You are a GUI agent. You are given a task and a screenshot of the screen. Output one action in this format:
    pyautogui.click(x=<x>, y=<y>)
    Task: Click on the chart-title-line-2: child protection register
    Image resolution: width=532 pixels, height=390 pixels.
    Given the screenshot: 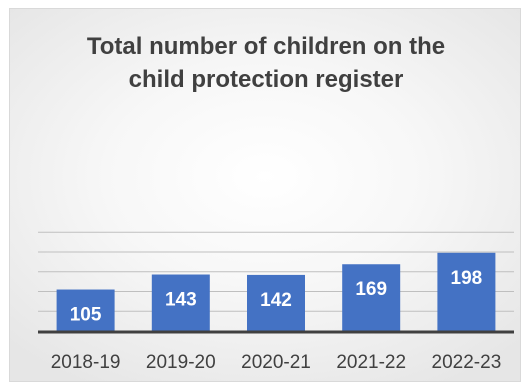 What is the action you would take?
    pyautogui.click(x=266, y=79)
    